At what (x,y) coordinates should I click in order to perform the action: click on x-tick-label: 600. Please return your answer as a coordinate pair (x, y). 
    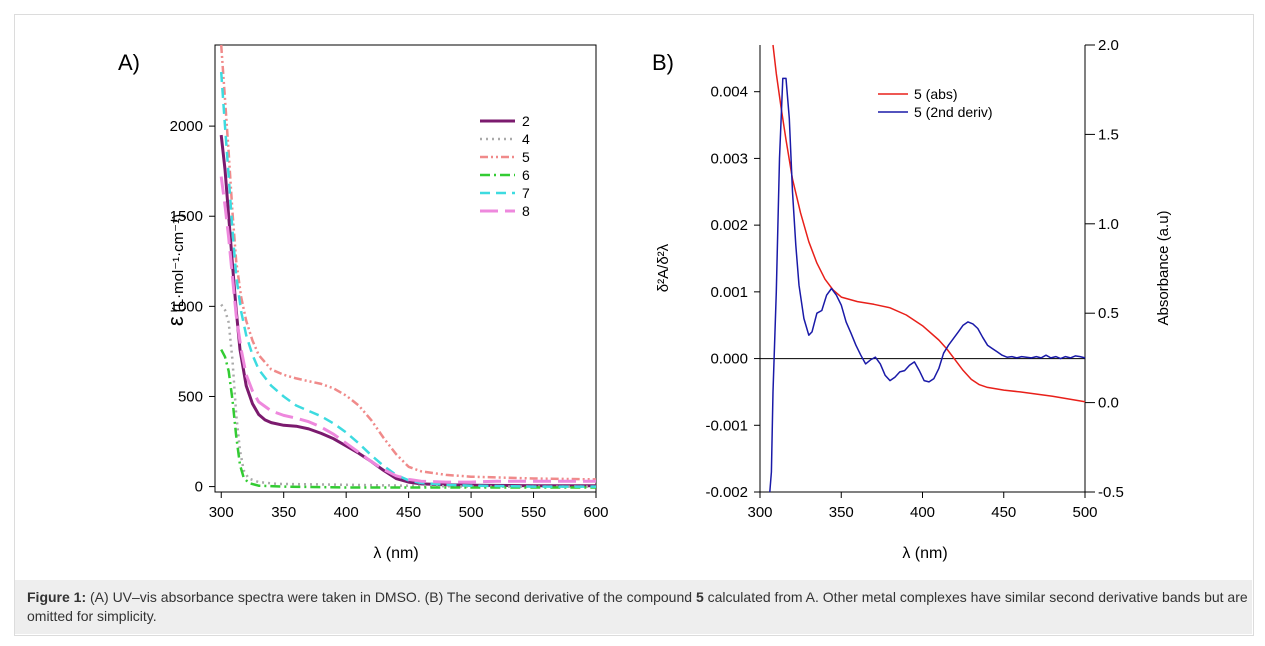
    Looking at the image, I should click on (595, 512).